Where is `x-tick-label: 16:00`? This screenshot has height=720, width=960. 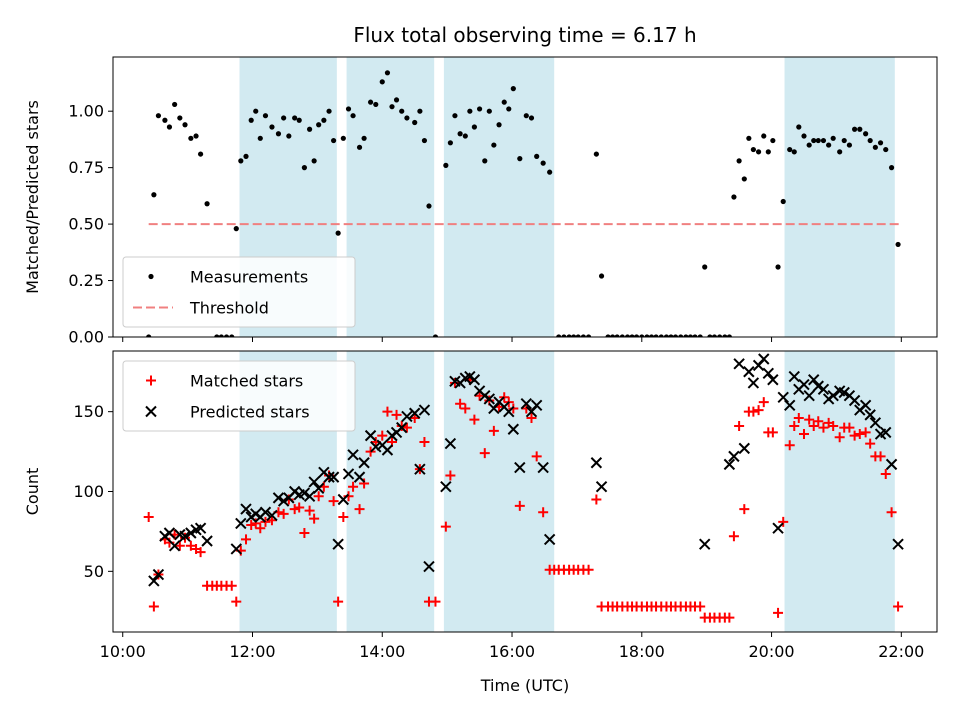
x-tick-label: 16:00 is located at coordinates (512, 651).